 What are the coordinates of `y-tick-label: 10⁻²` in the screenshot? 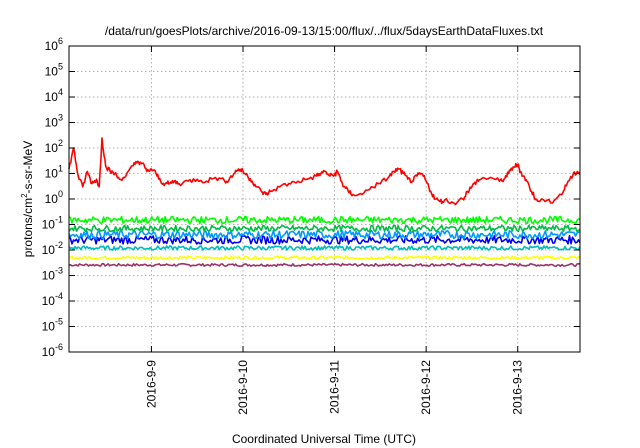 It's located at (52, 248).